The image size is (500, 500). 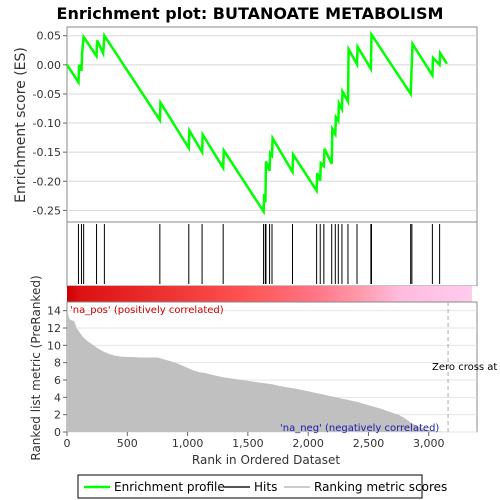 I want to click on rank-y-tick-label: 2, so click(x=57, y=415).